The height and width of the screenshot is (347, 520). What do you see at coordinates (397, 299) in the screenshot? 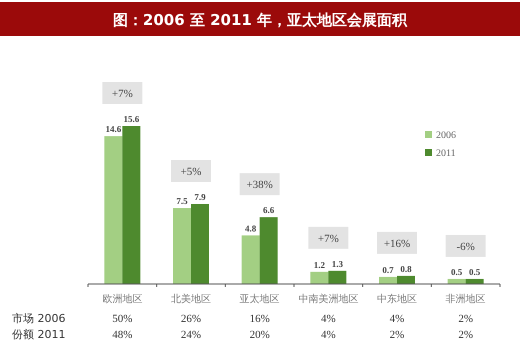
I see `x-tick-label: 中东地区` at bounding box center [397, 299].